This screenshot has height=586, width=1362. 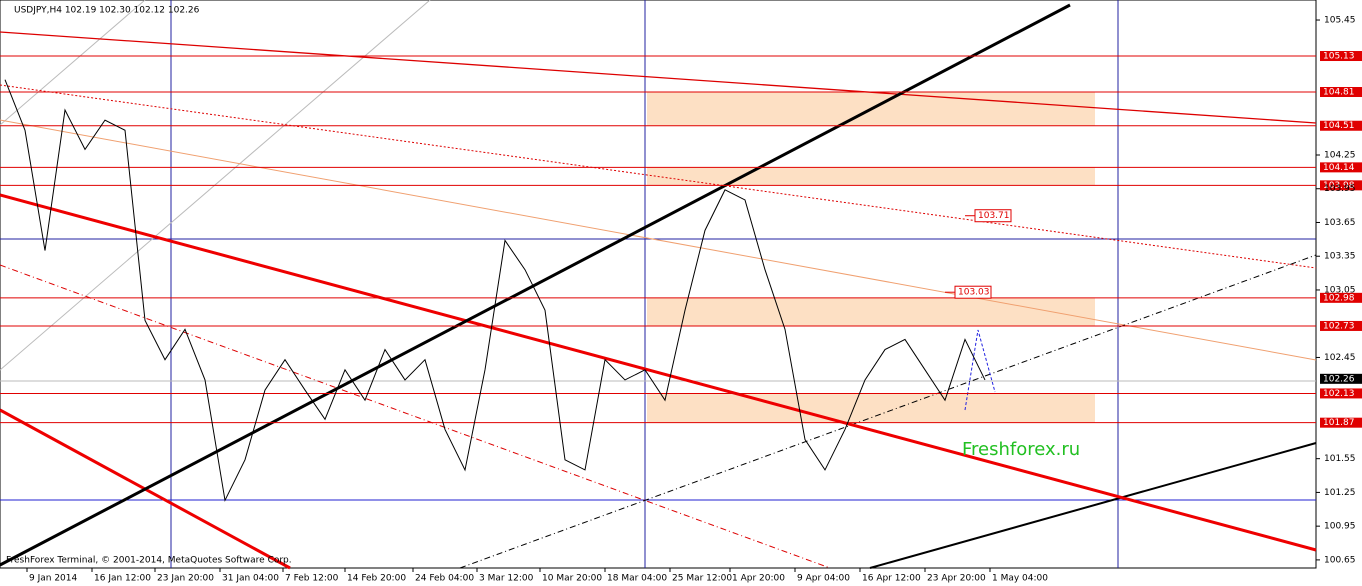 I want to click on x-tick-label: 3 Mar 12:00, so click(x=506, y=579).